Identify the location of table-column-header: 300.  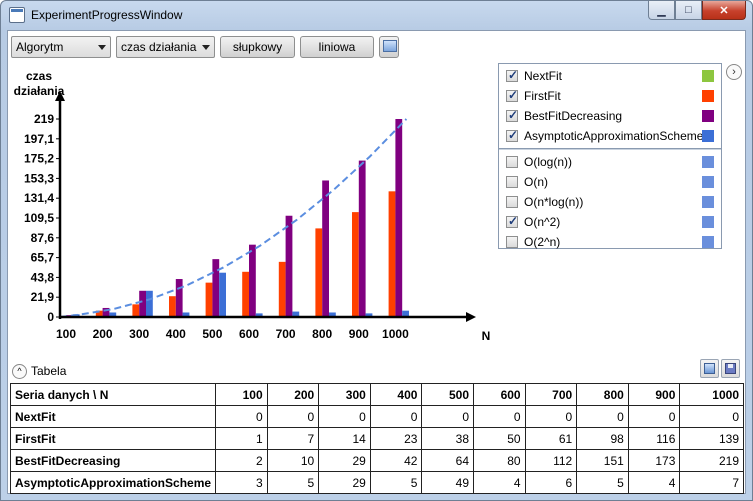
(344, 394).